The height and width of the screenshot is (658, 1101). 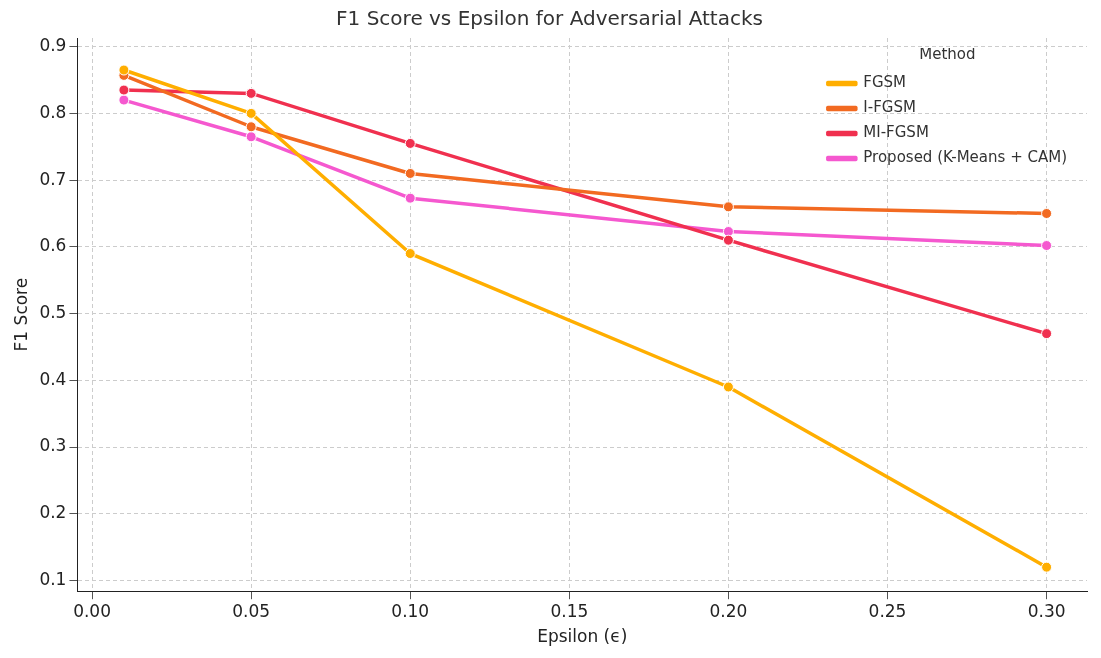 What do you see at coordinates (53, 111) in the screenshot?
I see `y-tick-label: 0.8` at bounding box center [53, 111].